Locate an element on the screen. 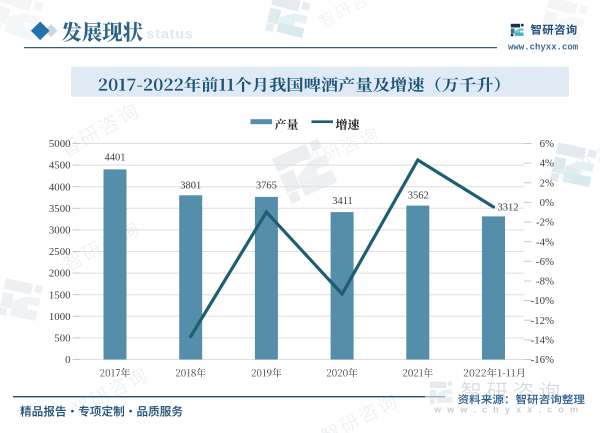 Image resolution: width=600 pixels, height=433 pixels. svg-text: -10% is located at coordinates (542, 301).